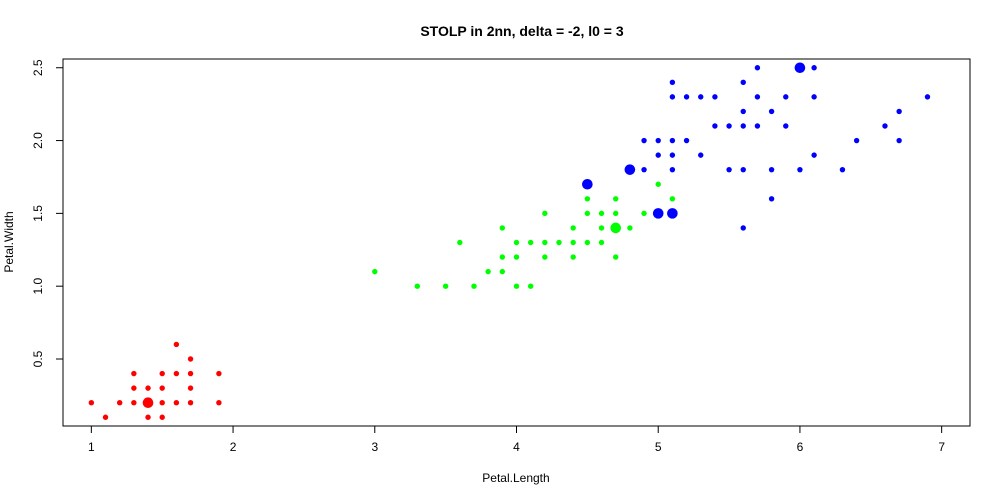  Describe the element at coordinates (38, 140) in the screenshot. I see `y-tick-label: 2.0` at that location.